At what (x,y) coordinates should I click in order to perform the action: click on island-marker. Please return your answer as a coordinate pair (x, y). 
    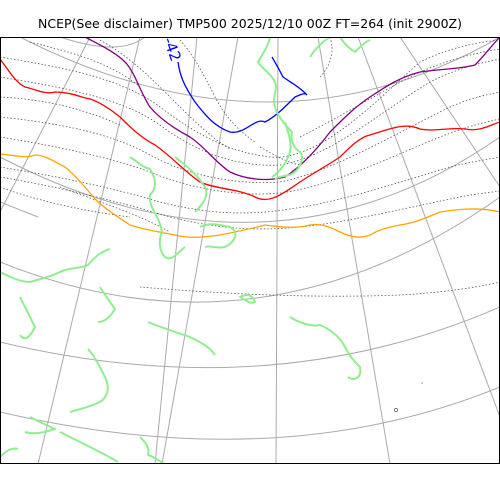
    Looking at the image, I should click on (396, 410).